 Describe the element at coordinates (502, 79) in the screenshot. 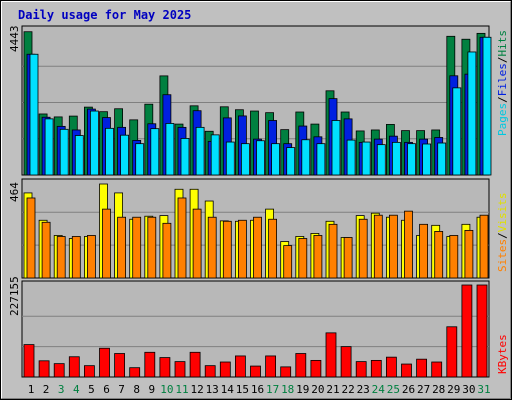

I see `legend-files: Files` at that location.